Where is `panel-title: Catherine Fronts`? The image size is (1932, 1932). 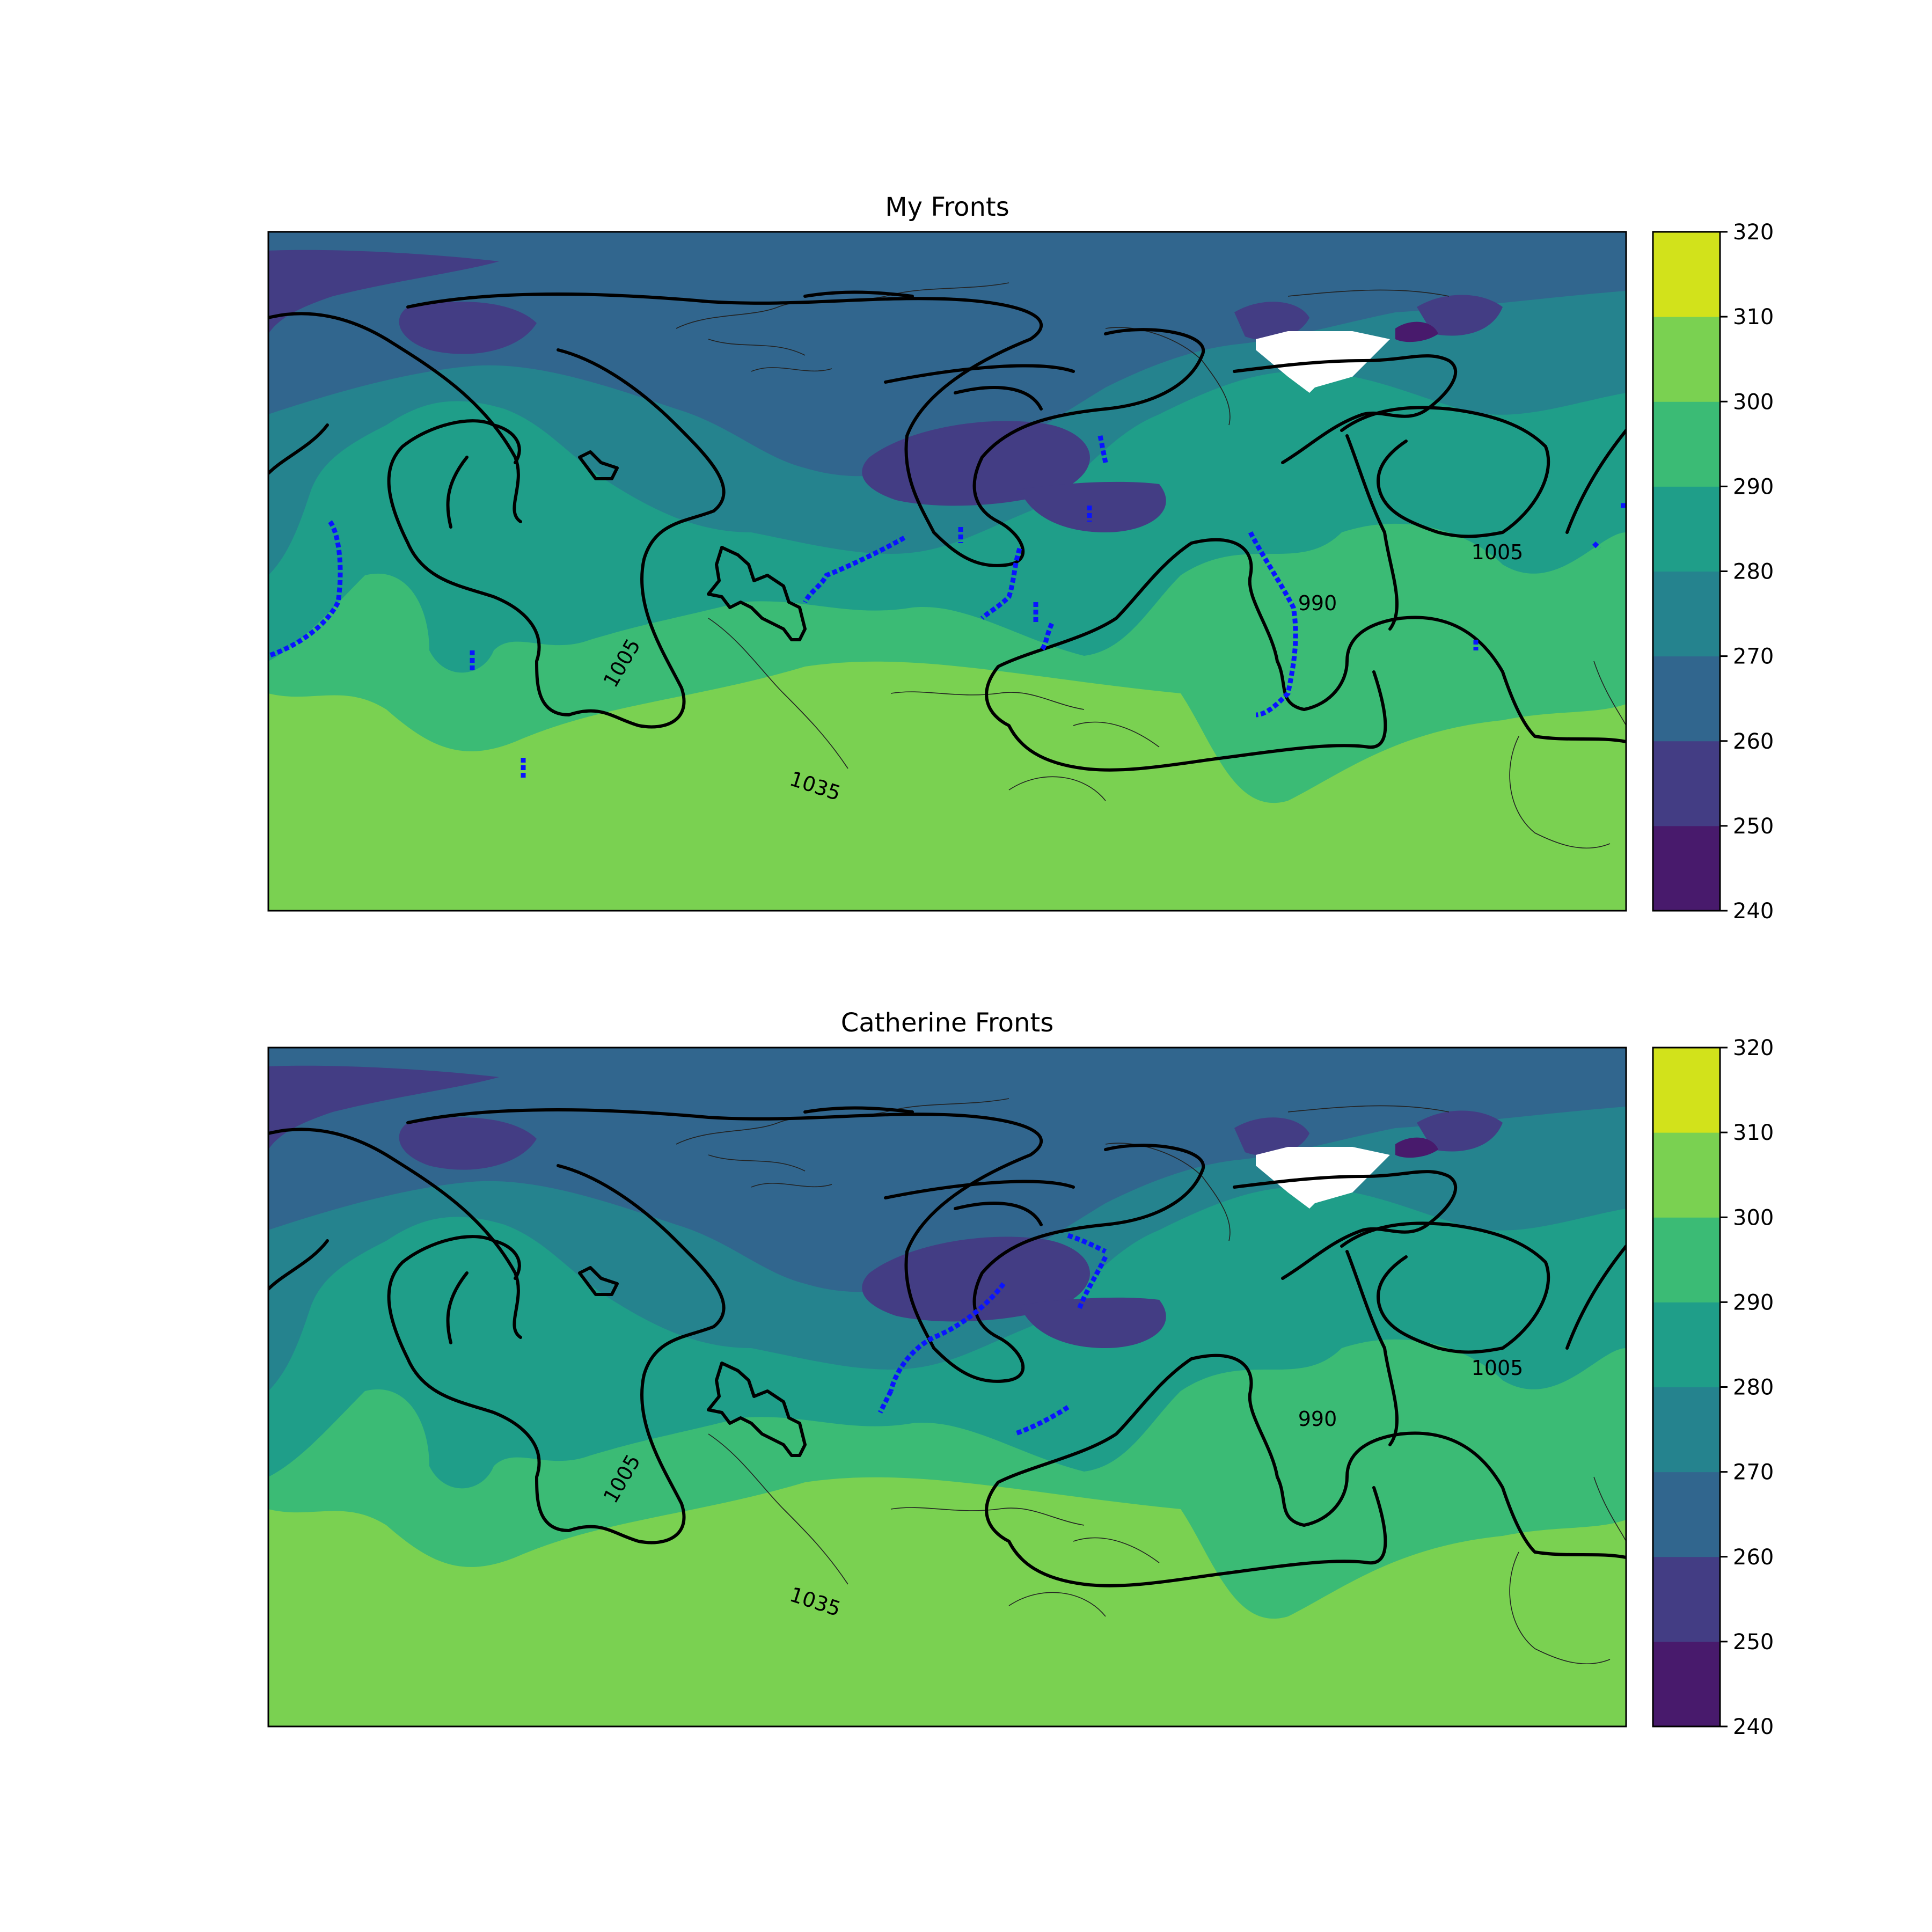 panel-title: Catherine Fronts is located at coordinates (947, 1023).